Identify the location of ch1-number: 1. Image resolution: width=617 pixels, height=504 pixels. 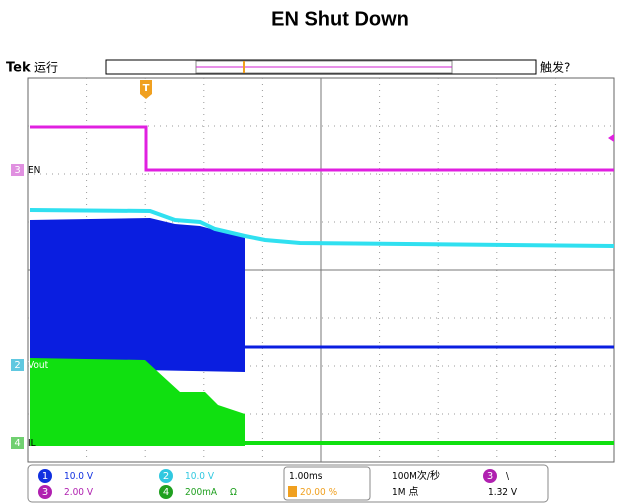
(45, 476).